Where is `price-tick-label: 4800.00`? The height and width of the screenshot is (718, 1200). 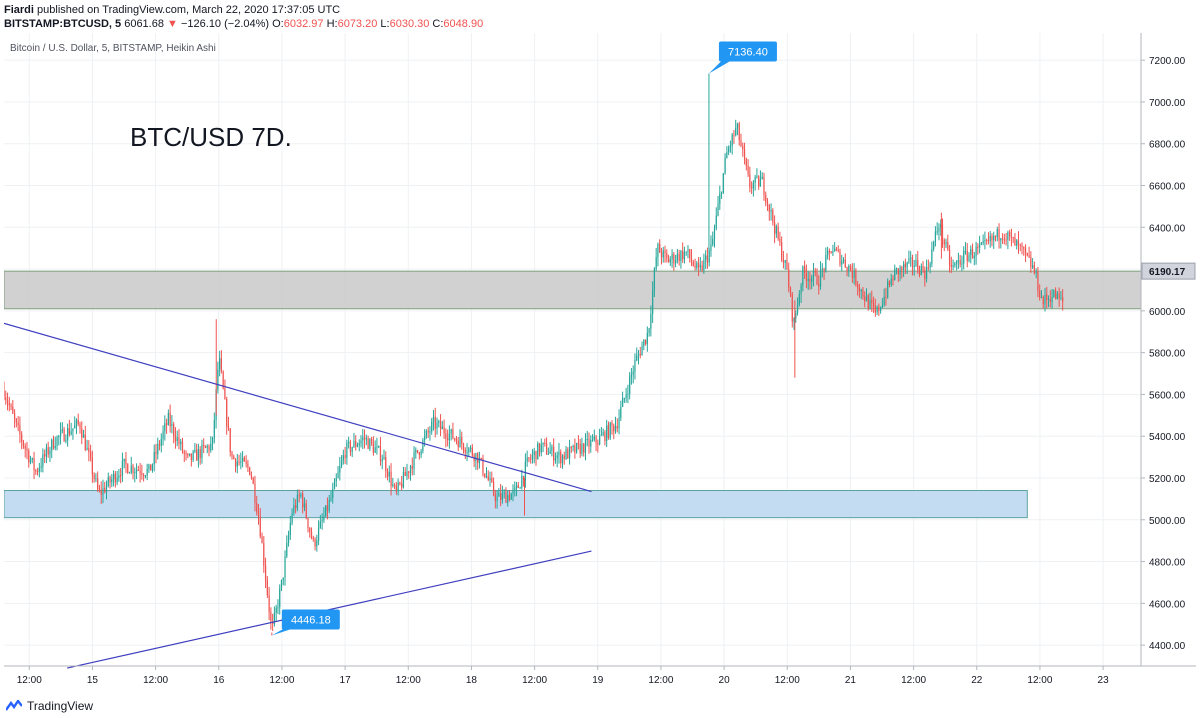
price-tick-label: 4800.00 is located at coordinates (1167, 563).